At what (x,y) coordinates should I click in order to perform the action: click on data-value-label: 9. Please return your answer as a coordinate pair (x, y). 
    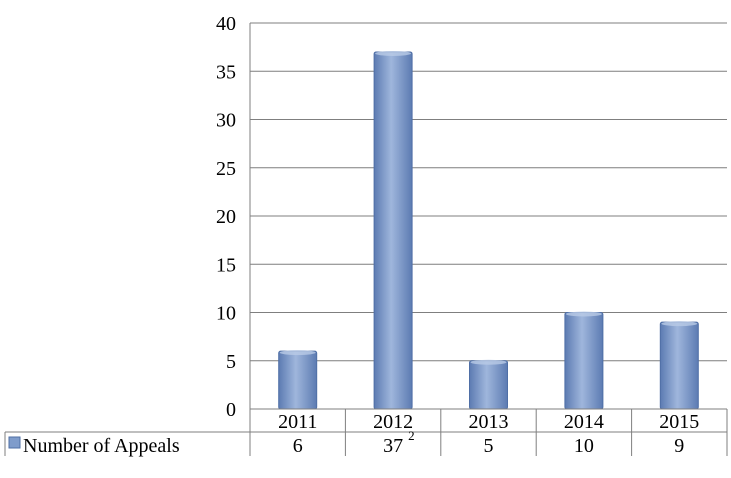
    Looking at the image, I should click on (679, 446).